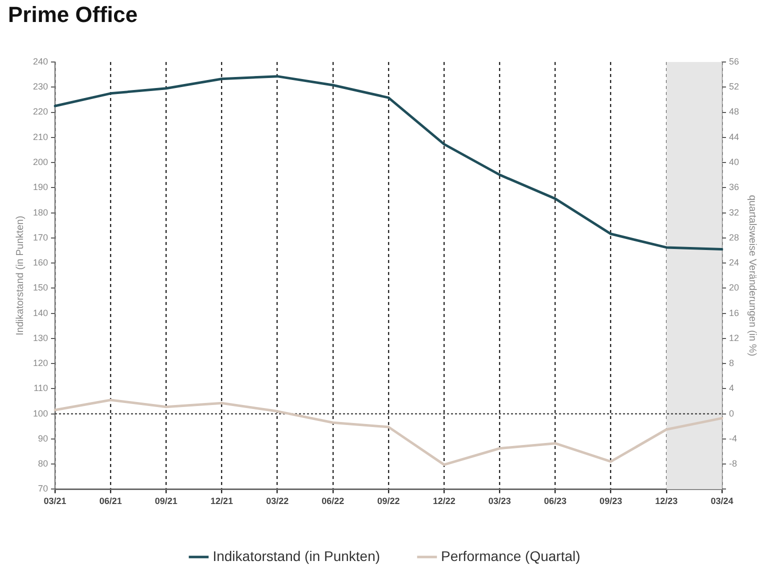  I want to click on y-tick-label: 70, so click(43, 489).